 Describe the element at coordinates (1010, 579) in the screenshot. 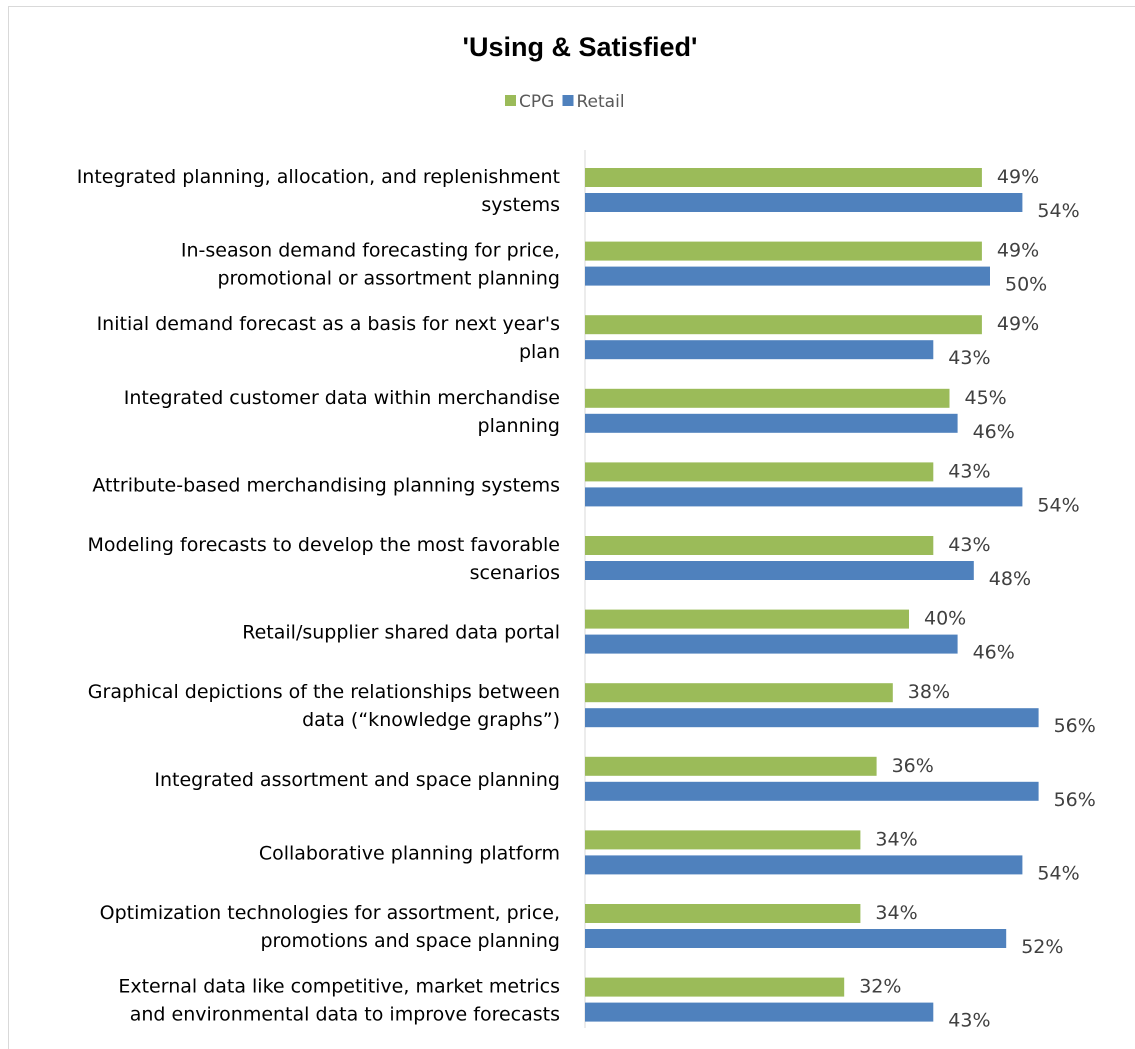

I see `data-label-retail-6: 48%` at that location.